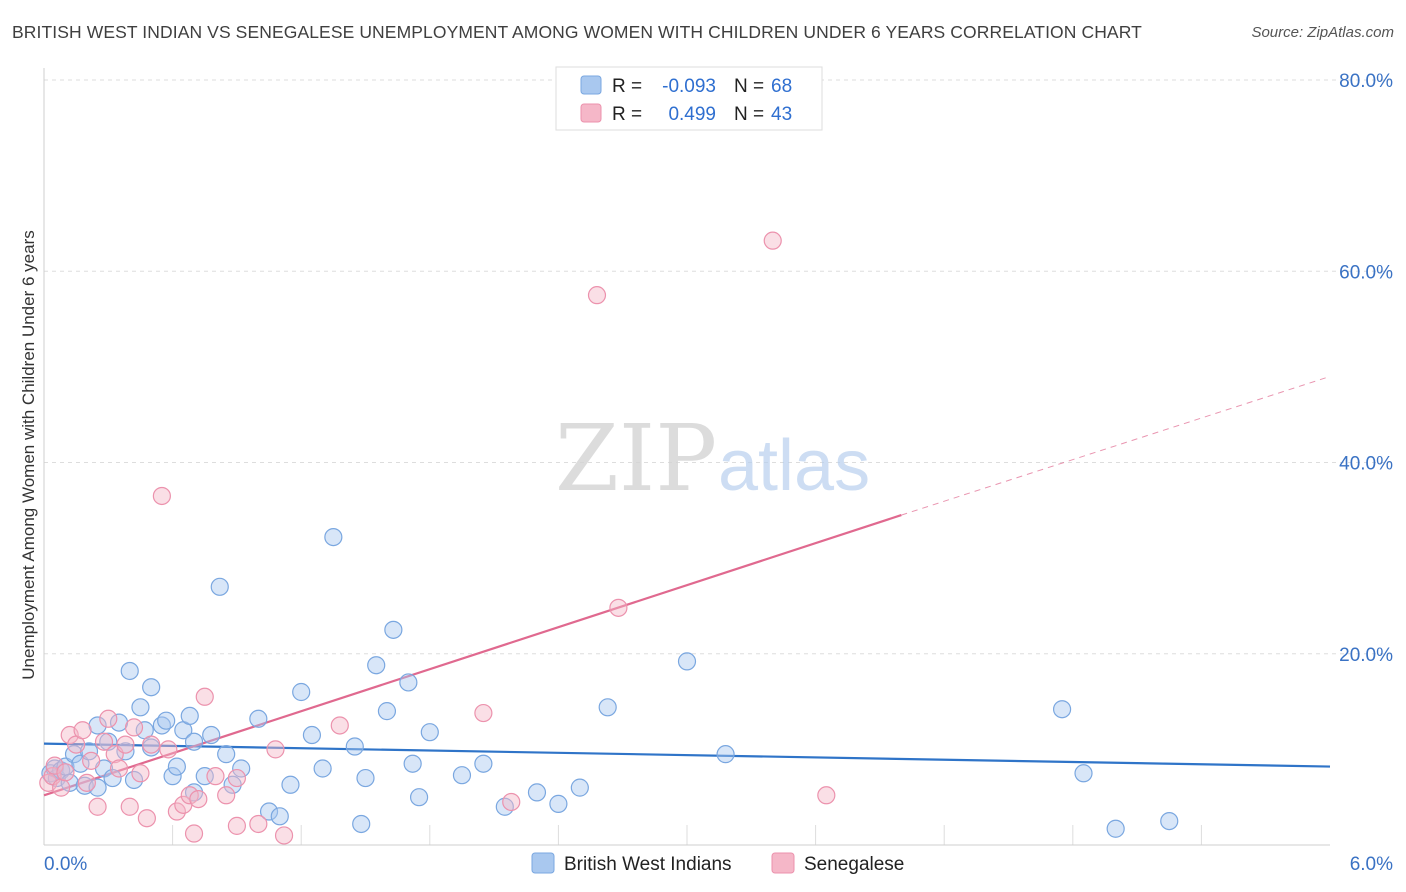 The width and height of the screenshot is (1406, 892). What do you see at coordinates (1322, 32) in the screenshot?
I see `source-credit: Source: ZipAtlas.com` at bounding box center [1322, 32].